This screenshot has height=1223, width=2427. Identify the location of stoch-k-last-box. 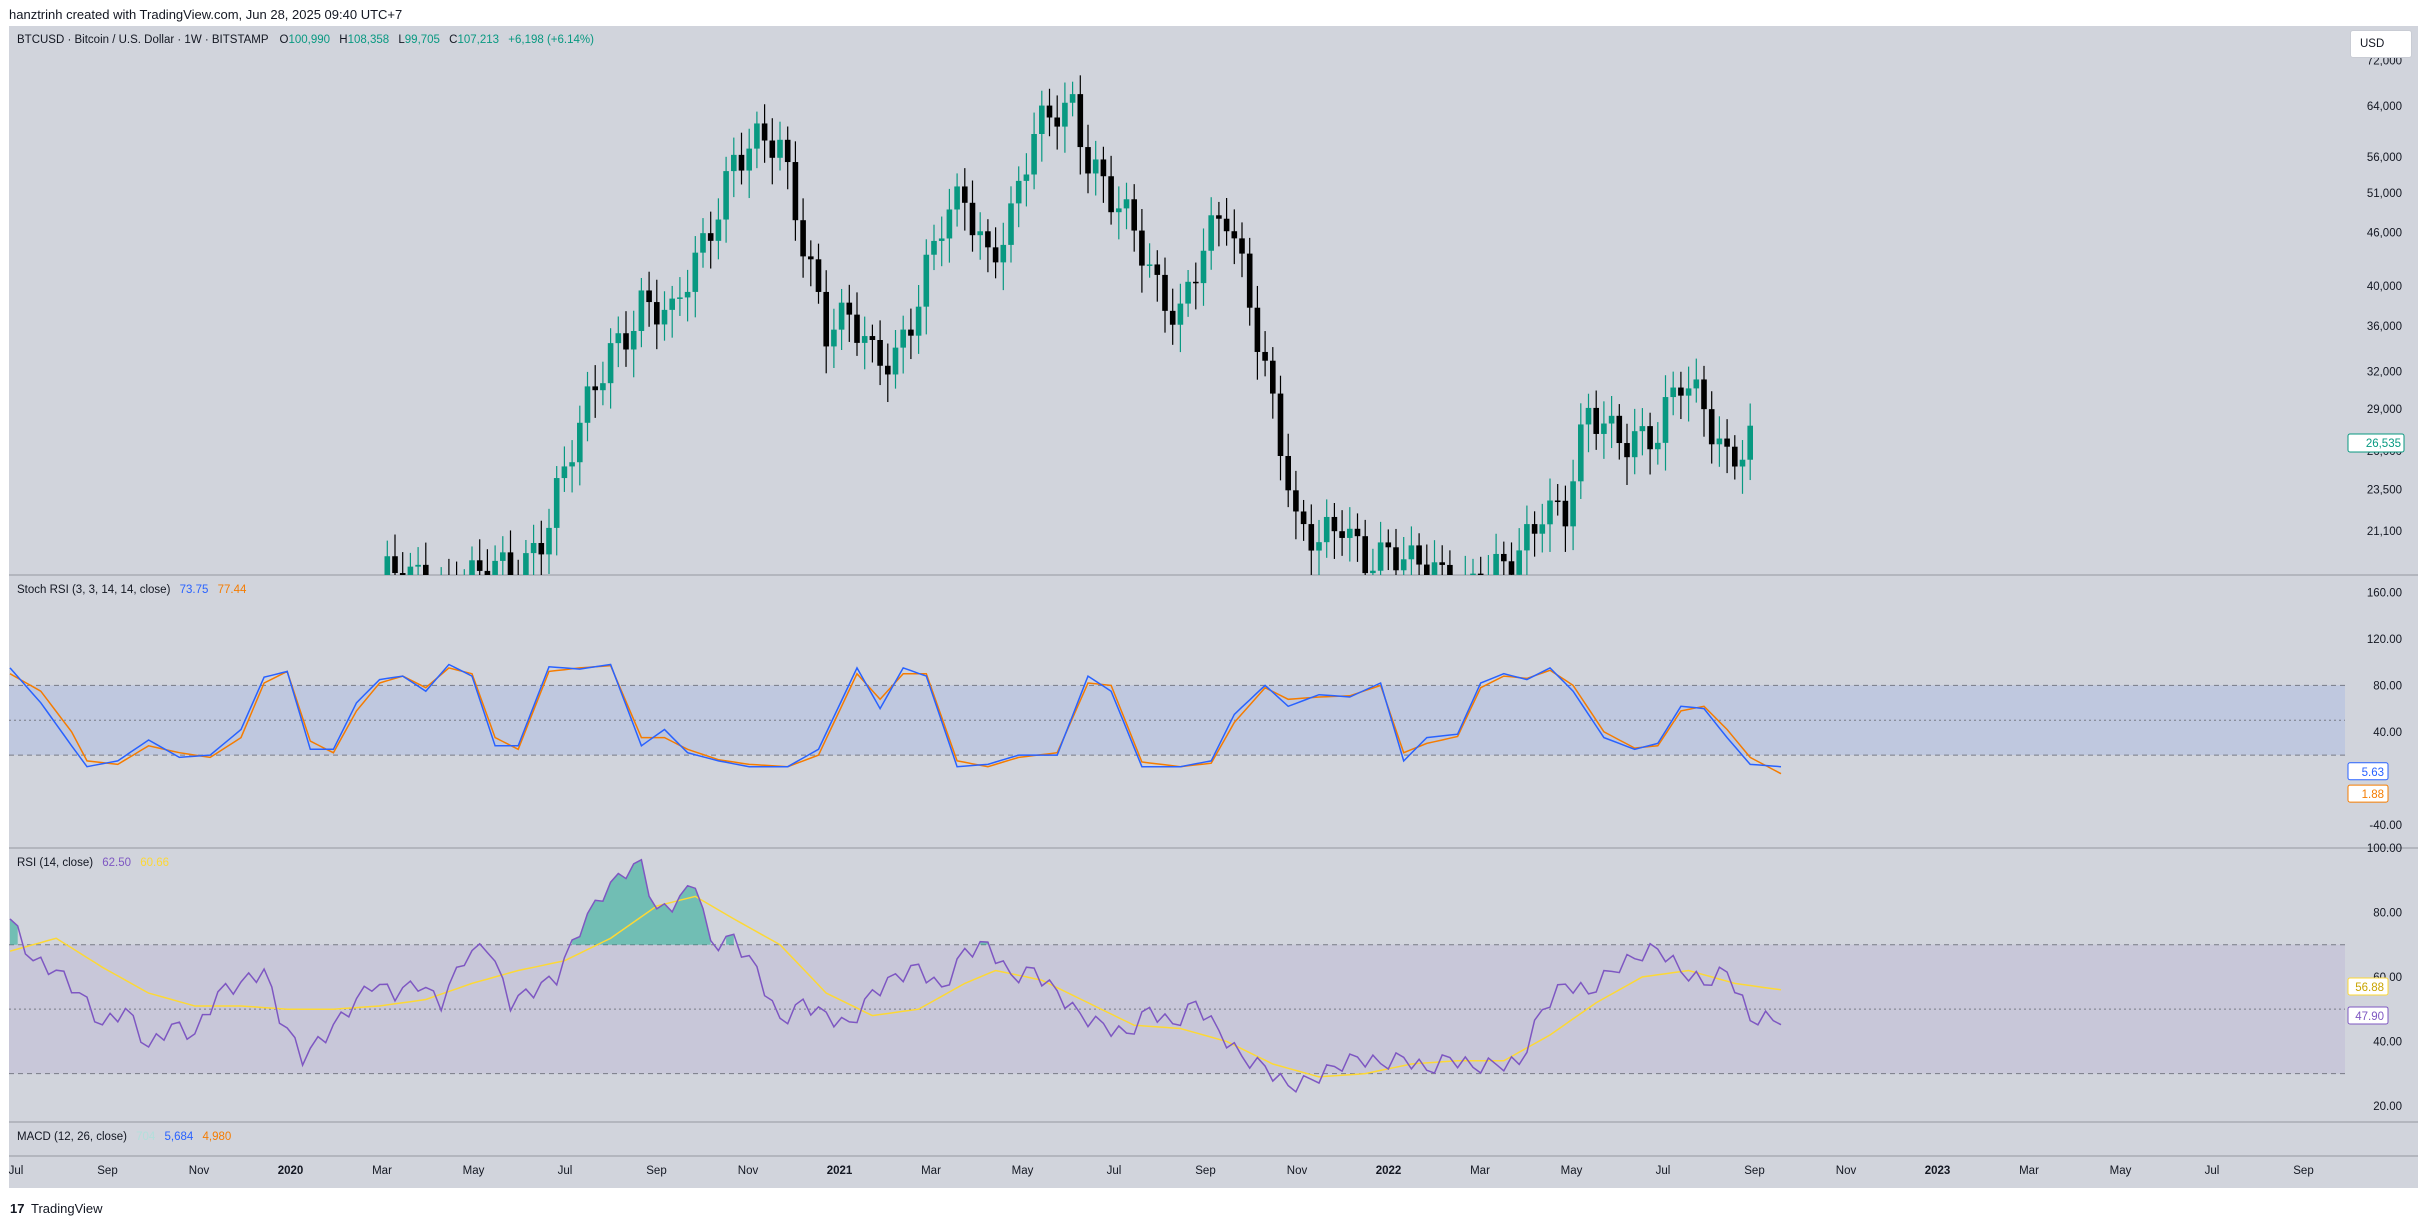
(2368, 771).